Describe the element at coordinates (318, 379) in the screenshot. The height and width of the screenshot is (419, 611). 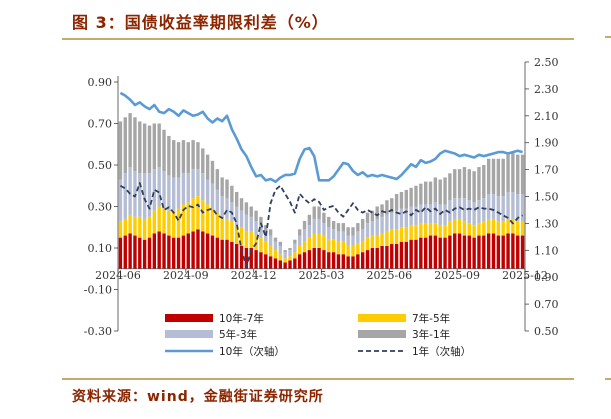
I see `footer-divider` at that location.